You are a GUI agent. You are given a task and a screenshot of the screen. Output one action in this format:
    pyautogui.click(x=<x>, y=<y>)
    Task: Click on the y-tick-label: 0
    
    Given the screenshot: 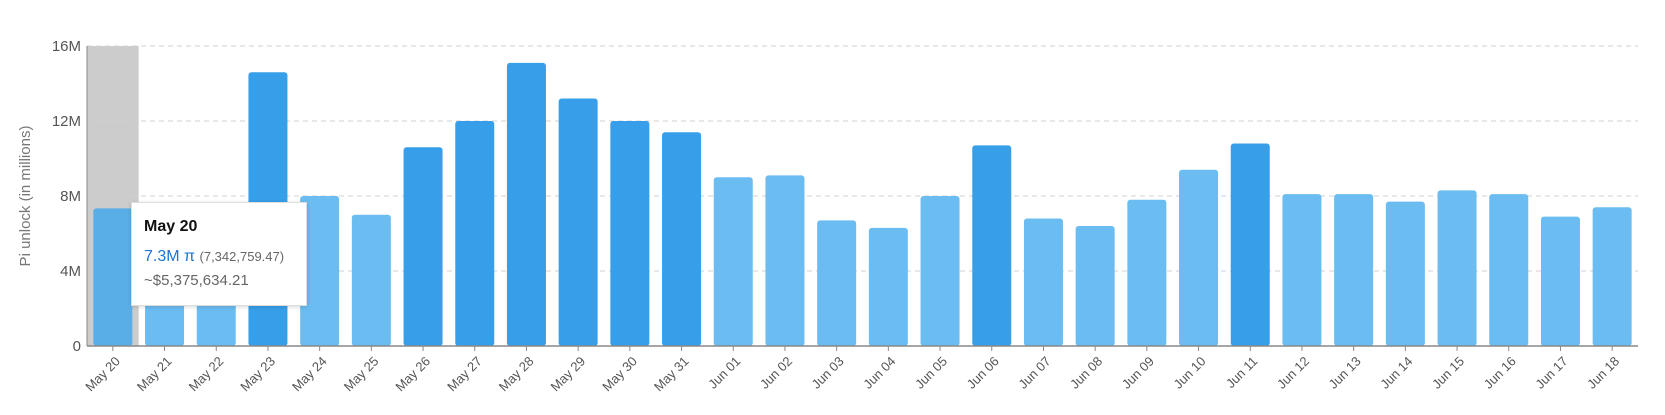 What is the action you would take?
    pyautogui.click(x=77, y=346)
    